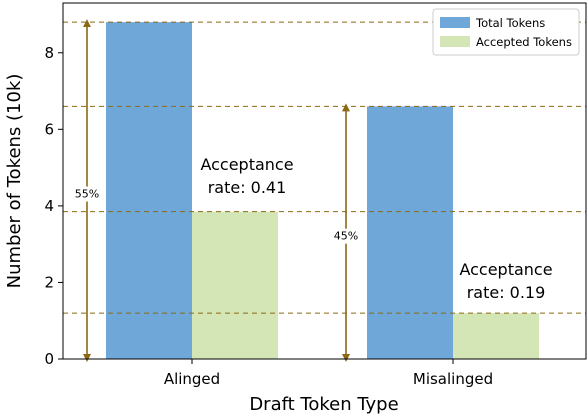  I want to click on legend: Total Tokens Accepted Tokens, so click(506, 32).